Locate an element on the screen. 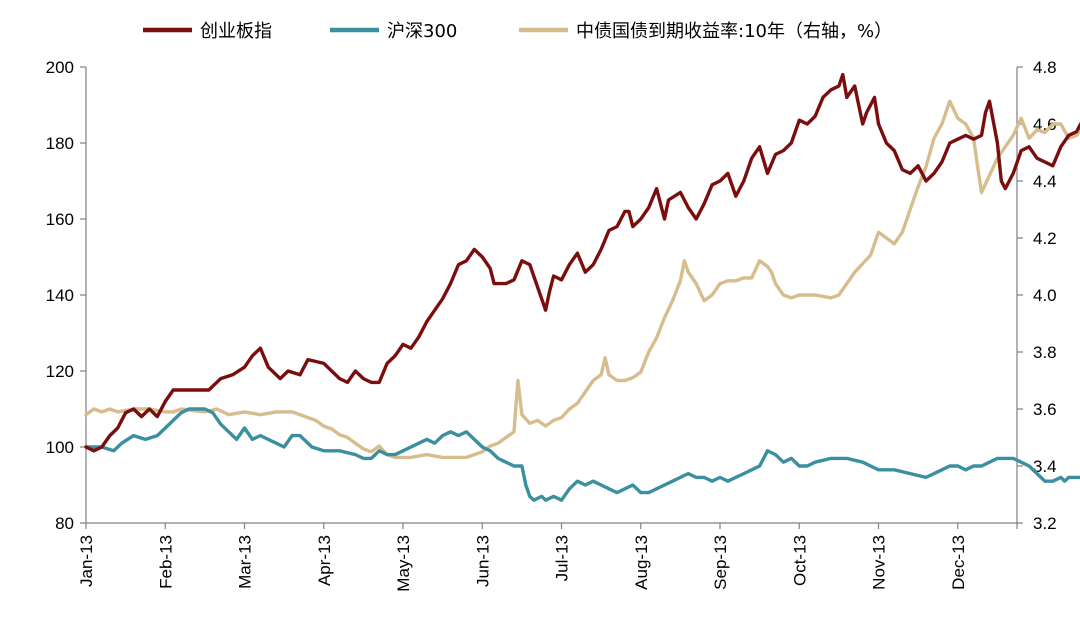 The width and height of the screenshot is (1080, 623). x-tick-label: Jan-13 is located at coordinates (86, 561).